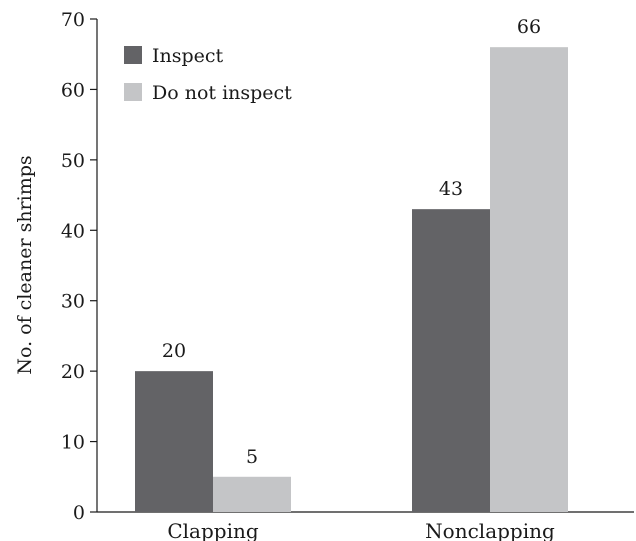 The image size is (636, 541). What do you see at coordinates (208, 74) in the screenshot?
I see `legend: Inspect Do not inspect` at bounding box center [208, 74].